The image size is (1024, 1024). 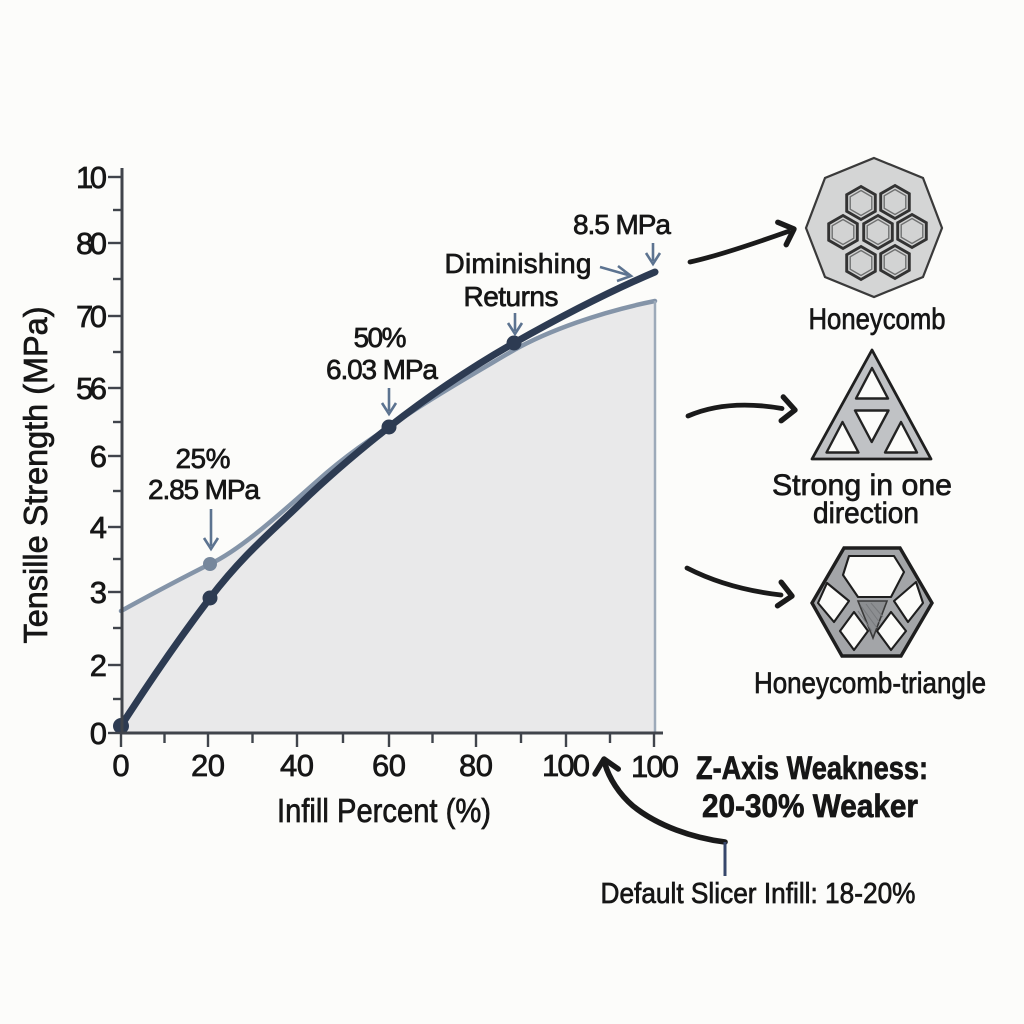 What do you see at coordinates (862, 485) in the screenshot?
I see `svg-text: Strong in one` at bounding box center [862, 485].